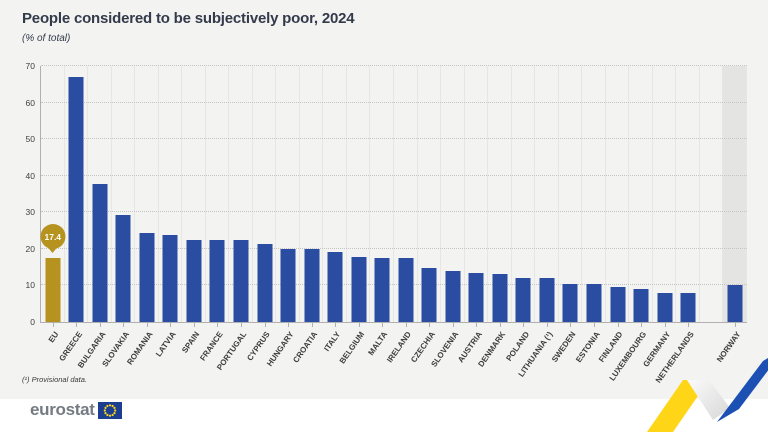  Describe the element at coordinates (30, 66) in the screenshot. I see `y-axis-tick-label: 70` at that location.